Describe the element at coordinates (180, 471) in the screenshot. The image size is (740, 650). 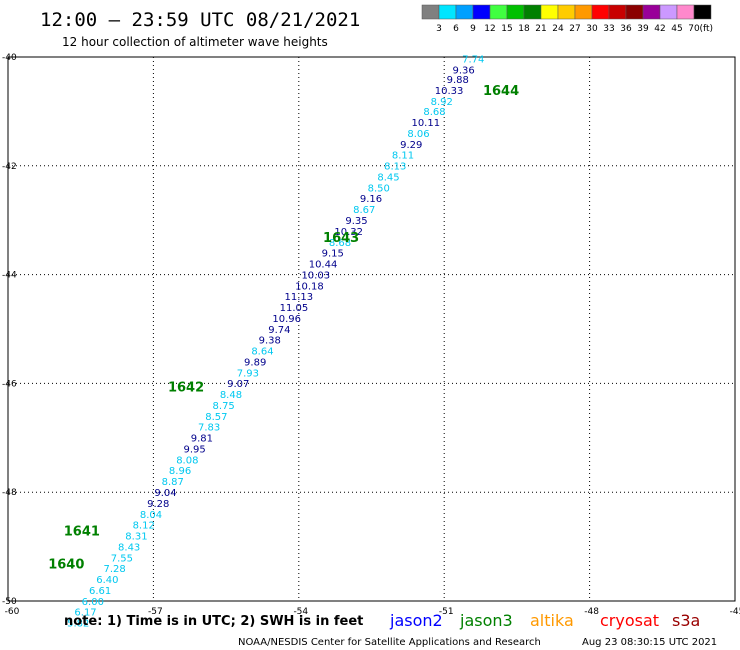
I see `swh-value: 8.96` at that location.